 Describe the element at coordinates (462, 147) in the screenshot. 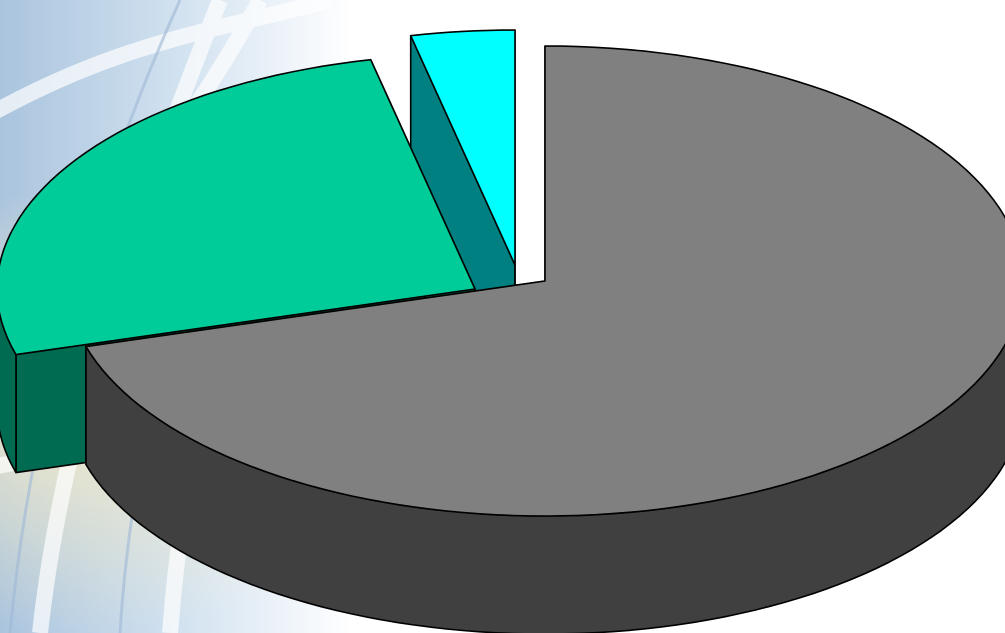

I see `pie-slice-3-top` at that location.